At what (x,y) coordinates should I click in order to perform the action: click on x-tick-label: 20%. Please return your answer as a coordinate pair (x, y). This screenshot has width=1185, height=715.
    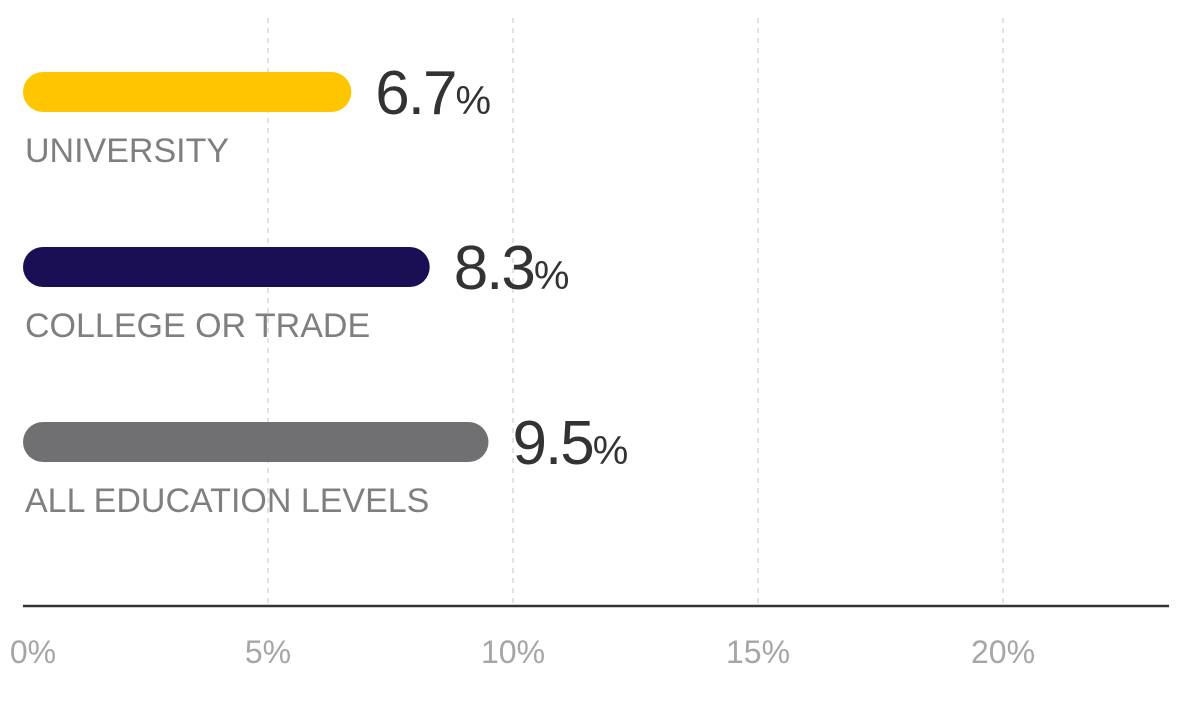
    Looking at the image, I should click on (1003, 652).